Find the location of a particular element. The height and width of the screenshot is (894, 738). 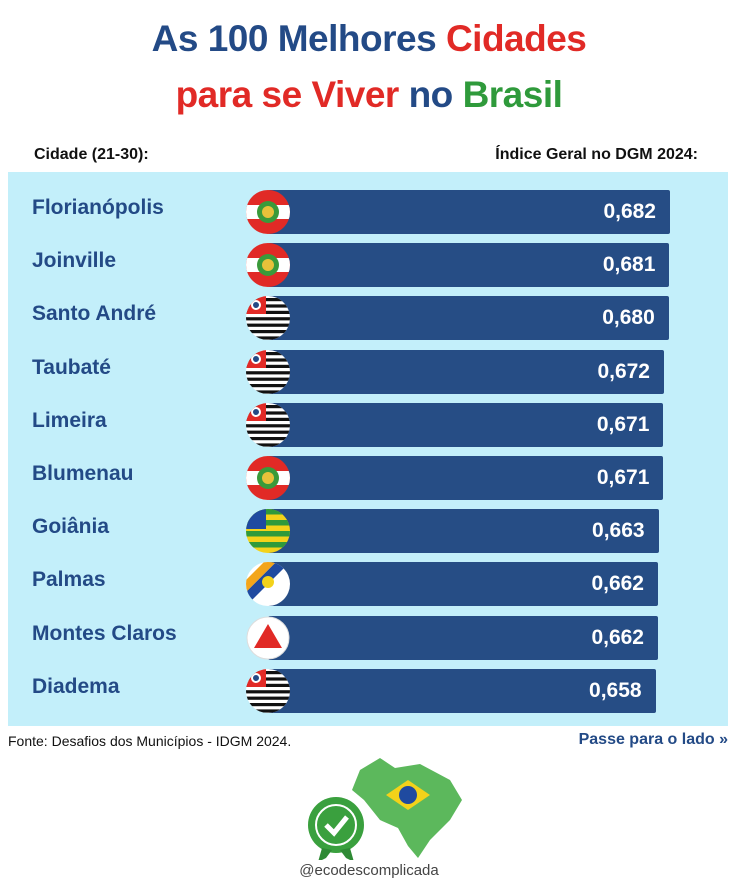

bar: 0,672 is located at coordinates (466, 371).